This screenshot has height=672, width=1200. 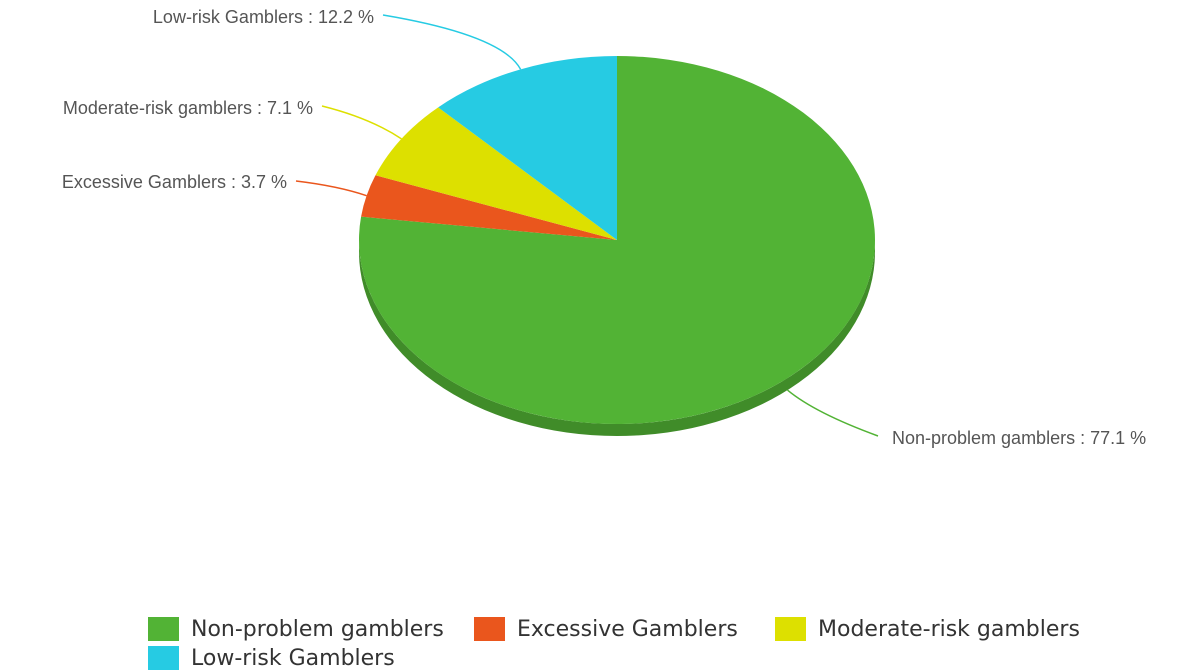 I want to click on slice-label-non-problem: Non-problem gamblers : 77.1 %, so click(x=1019, y=438).